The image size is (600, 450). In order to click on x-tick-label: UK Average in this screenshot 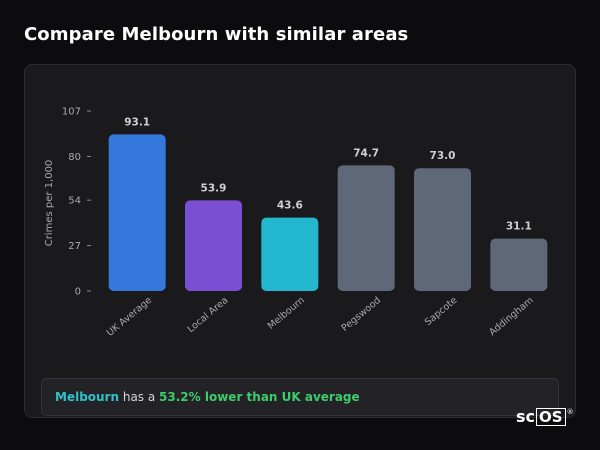, I will do `click(129, 317)`.